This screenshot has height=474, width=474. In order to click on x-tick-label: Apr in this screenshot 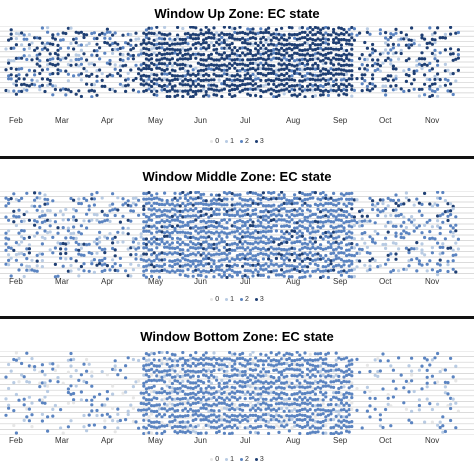, I will do `click(107, 440)`.